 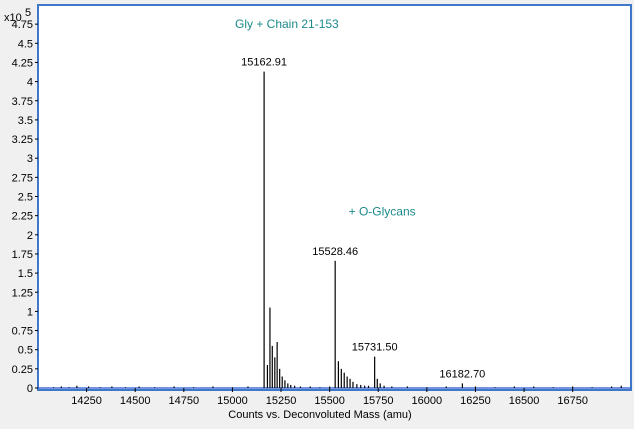 I want to click on y-tick-label: 0, so click(x=30, y=389).